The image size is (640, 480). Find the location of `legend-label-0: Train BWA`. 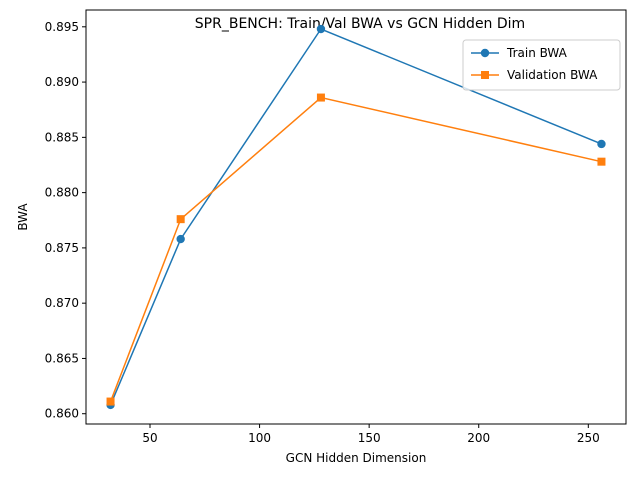

legend-label-0: Train BWA is located at coordinates (537, 53).